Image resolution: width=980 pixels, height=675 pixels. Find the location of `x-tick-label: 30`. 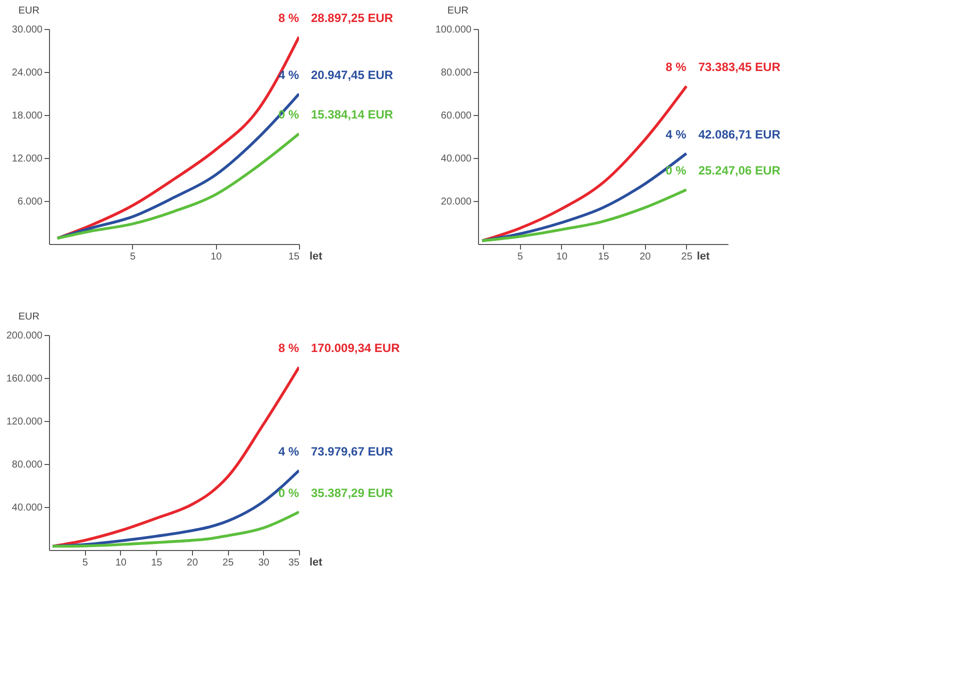

x-tick-label: 30 is located at coordinates (264, 563).